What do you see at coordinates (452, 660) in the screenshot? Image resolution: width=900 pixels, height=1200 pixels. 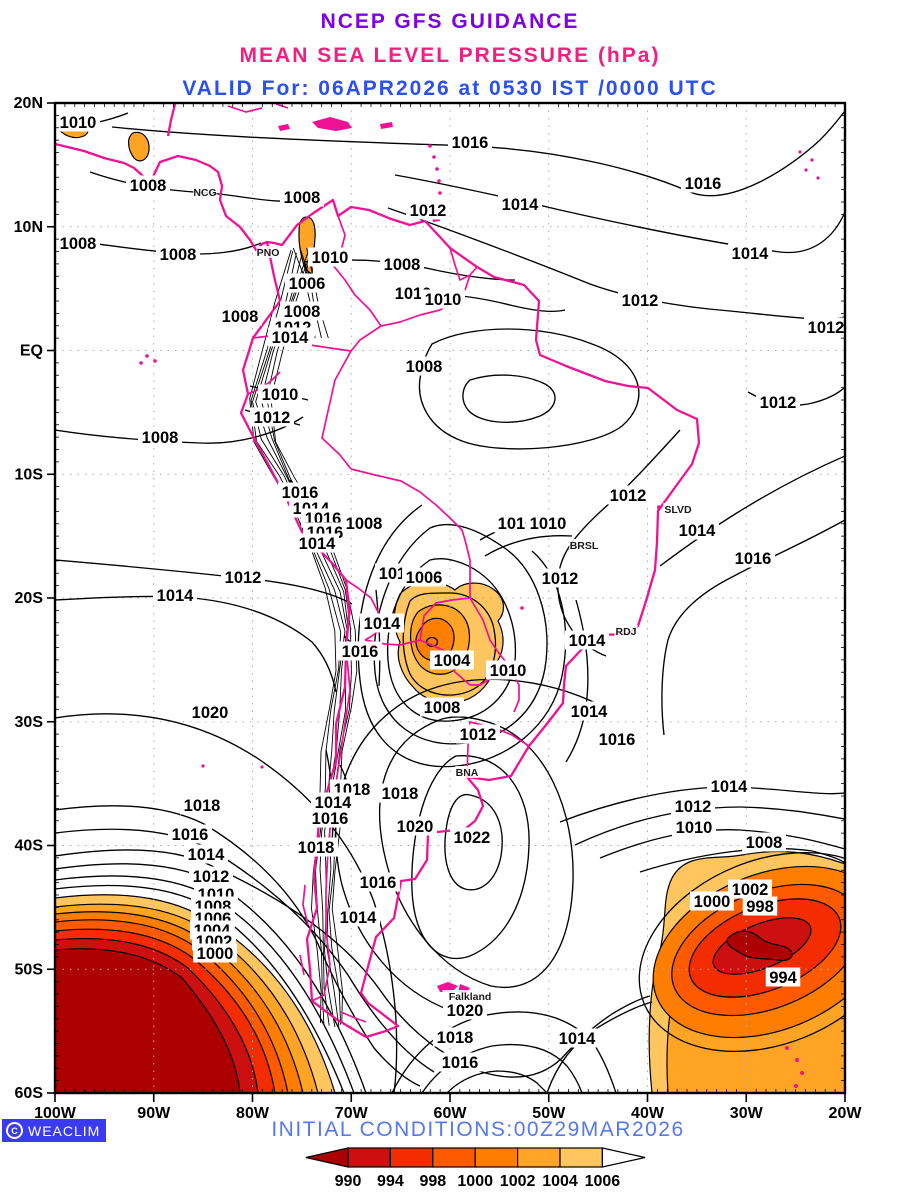 I see `contour-label: 1004` at bounding box center [452, 660].